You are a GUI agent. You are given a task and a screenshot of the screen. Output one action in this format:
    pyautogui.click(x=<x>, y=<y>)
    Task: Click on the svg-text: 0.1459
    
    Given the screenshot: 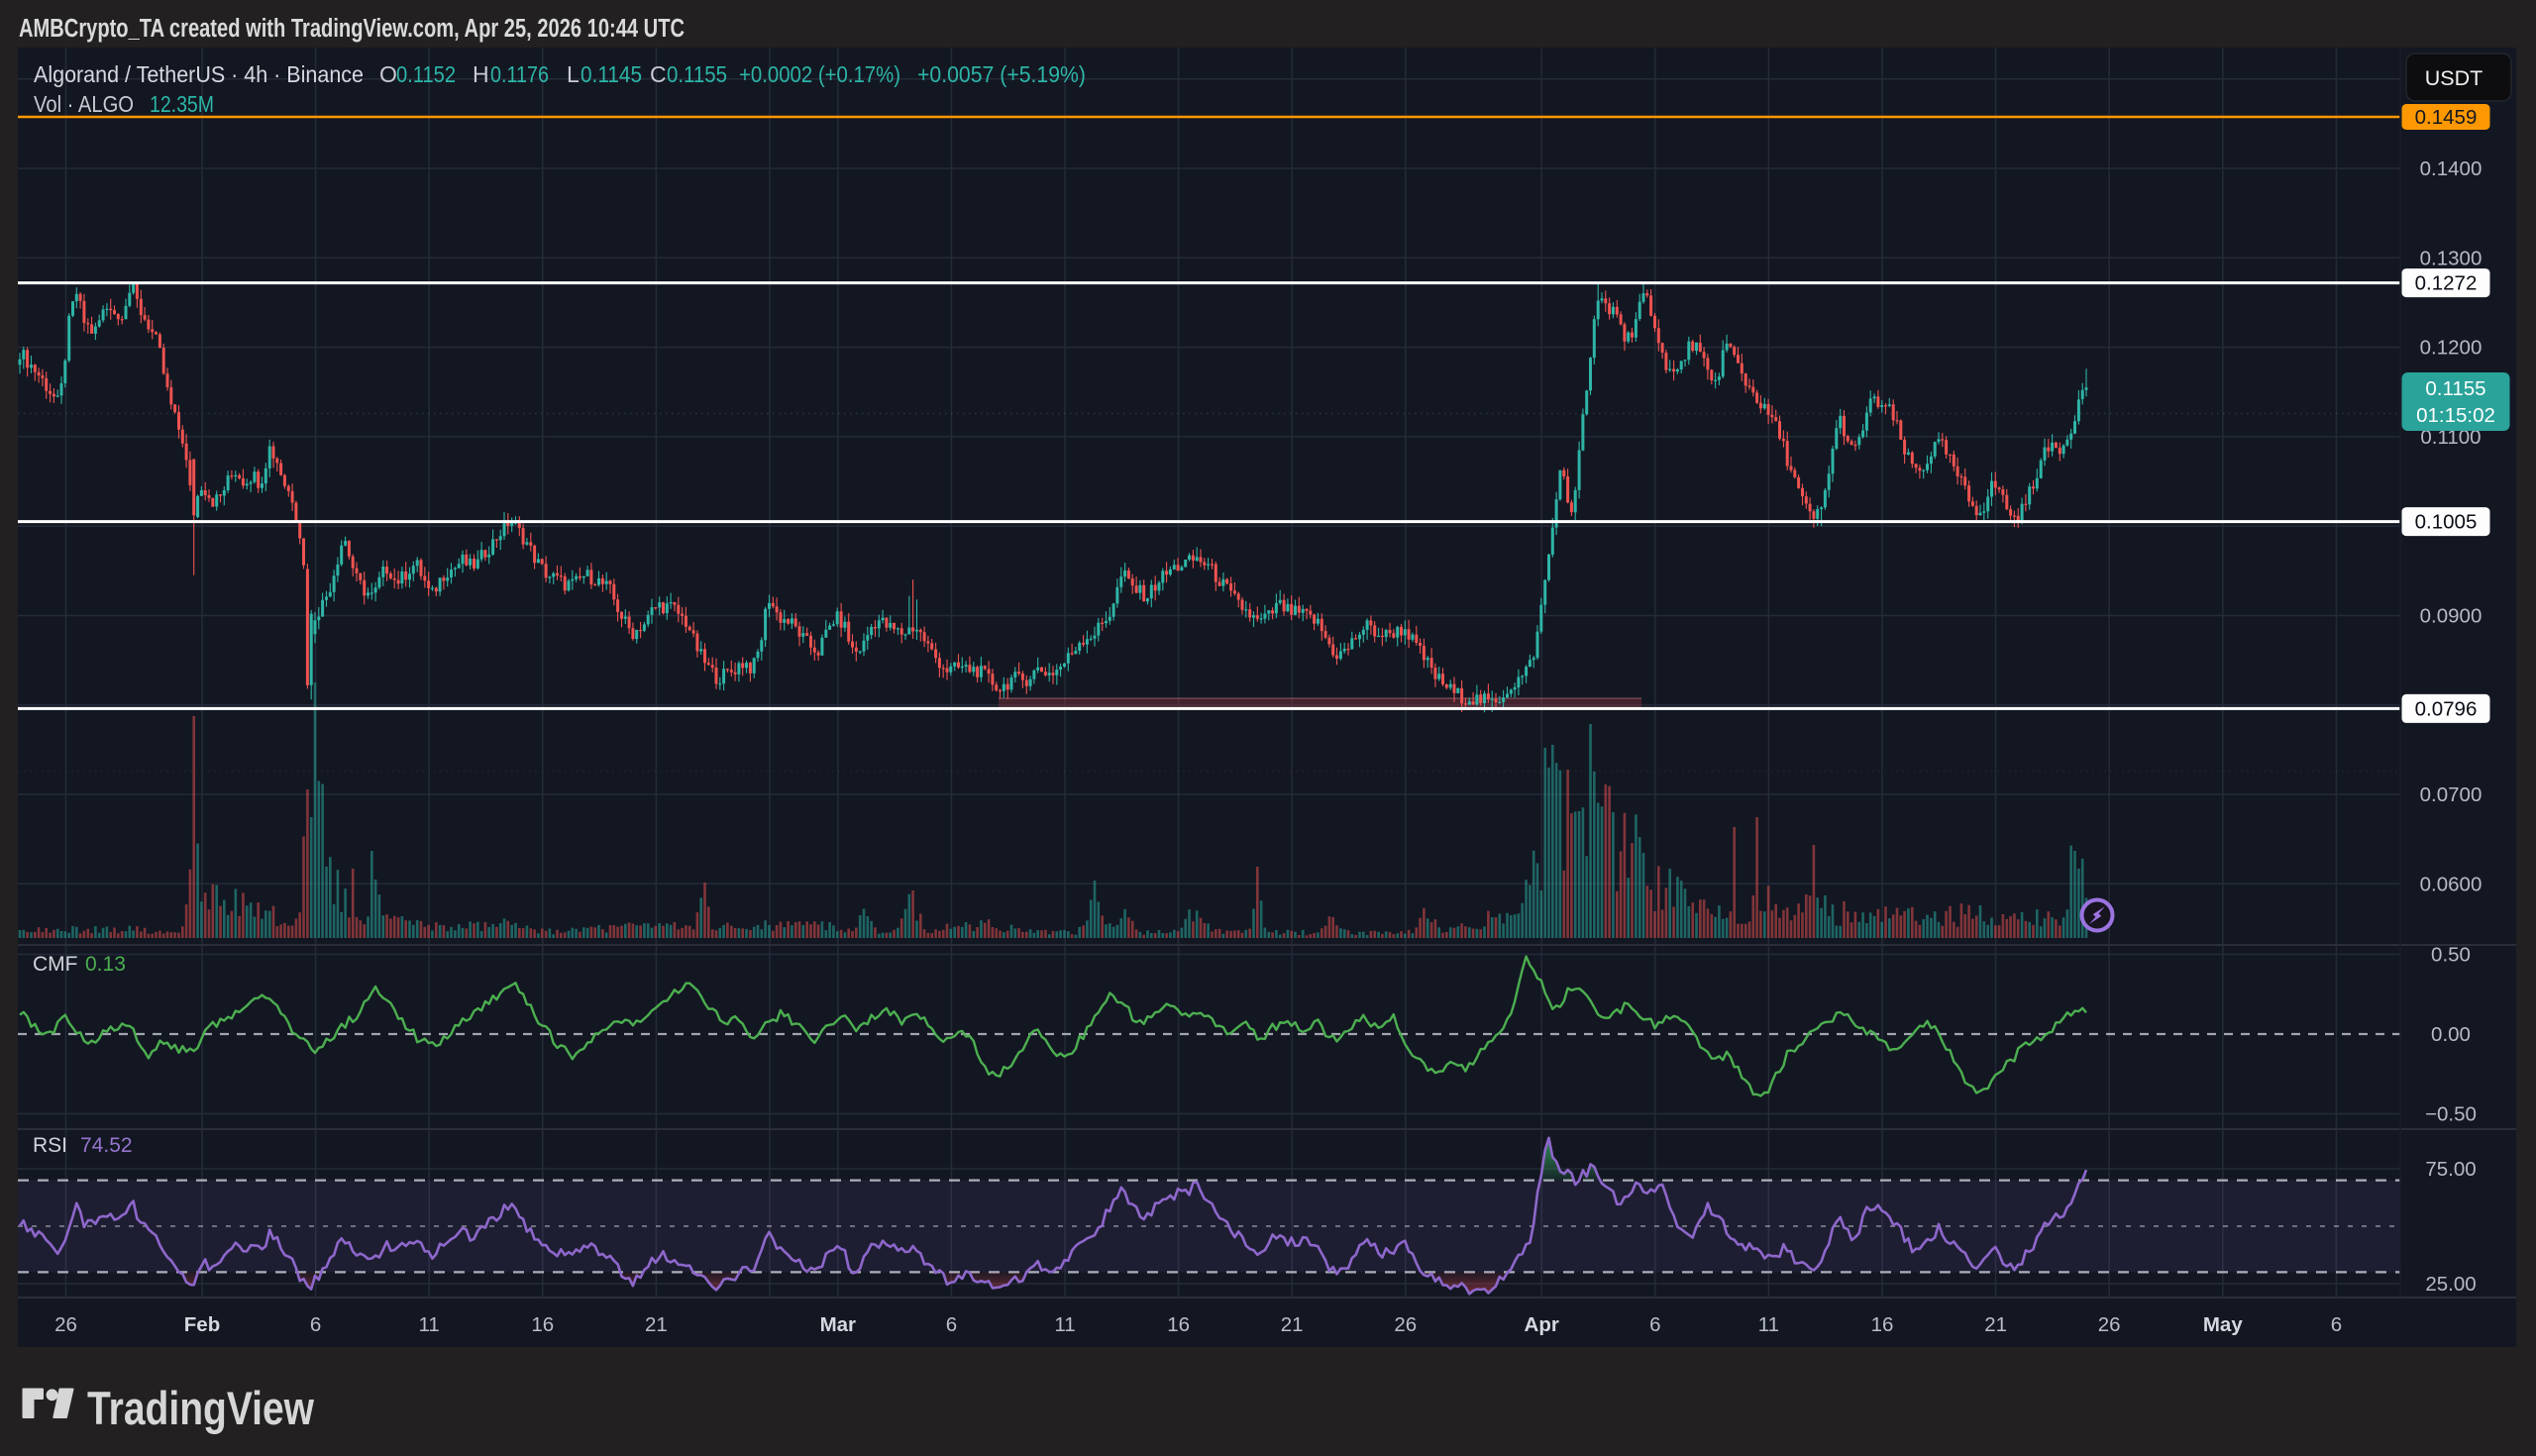 What is the action you would take?
    pyautogui.click(x=2446, y=117)
    